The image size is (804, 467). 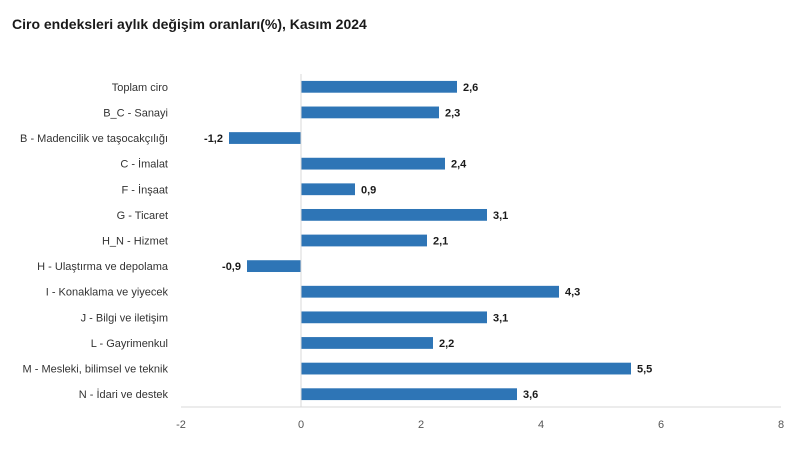 What do you see at coordinates (661, 425) in the screenshot?
I see `x-tick-label: 6` at bounding box center [661, 425].